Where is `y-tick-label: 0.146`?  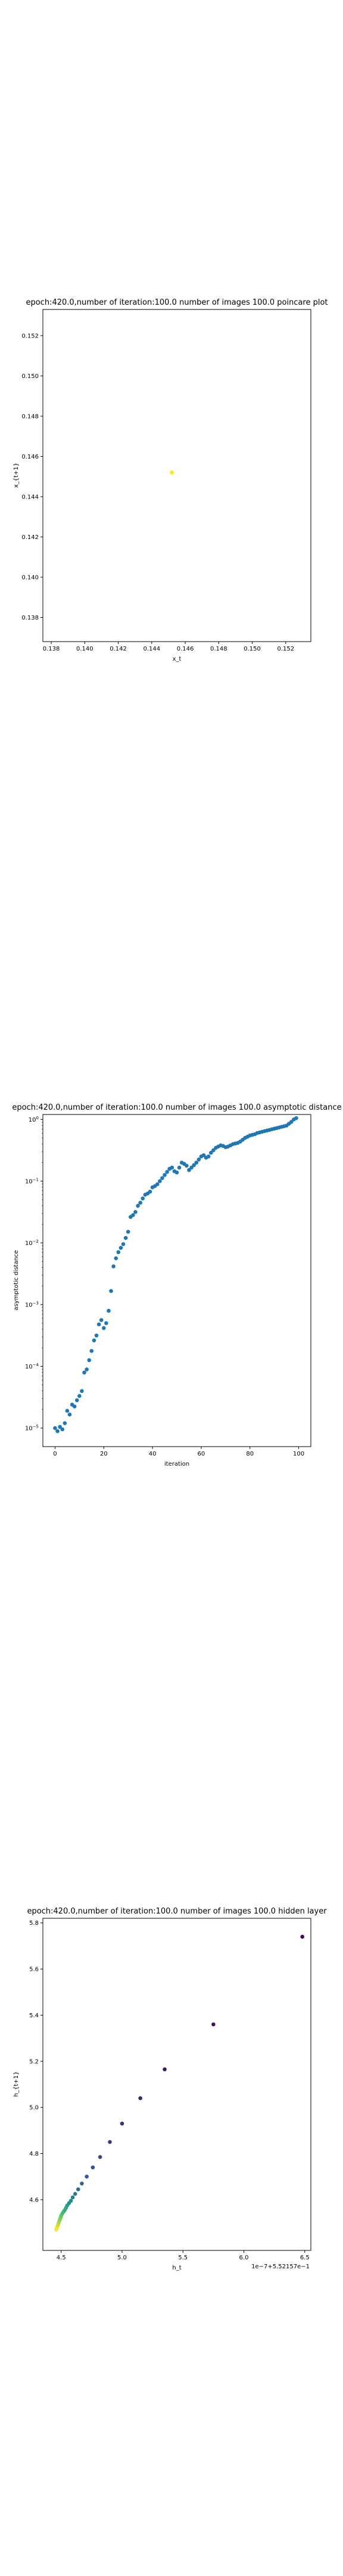 y-tick-label: 0.146 is located at coordinates (30, 457).